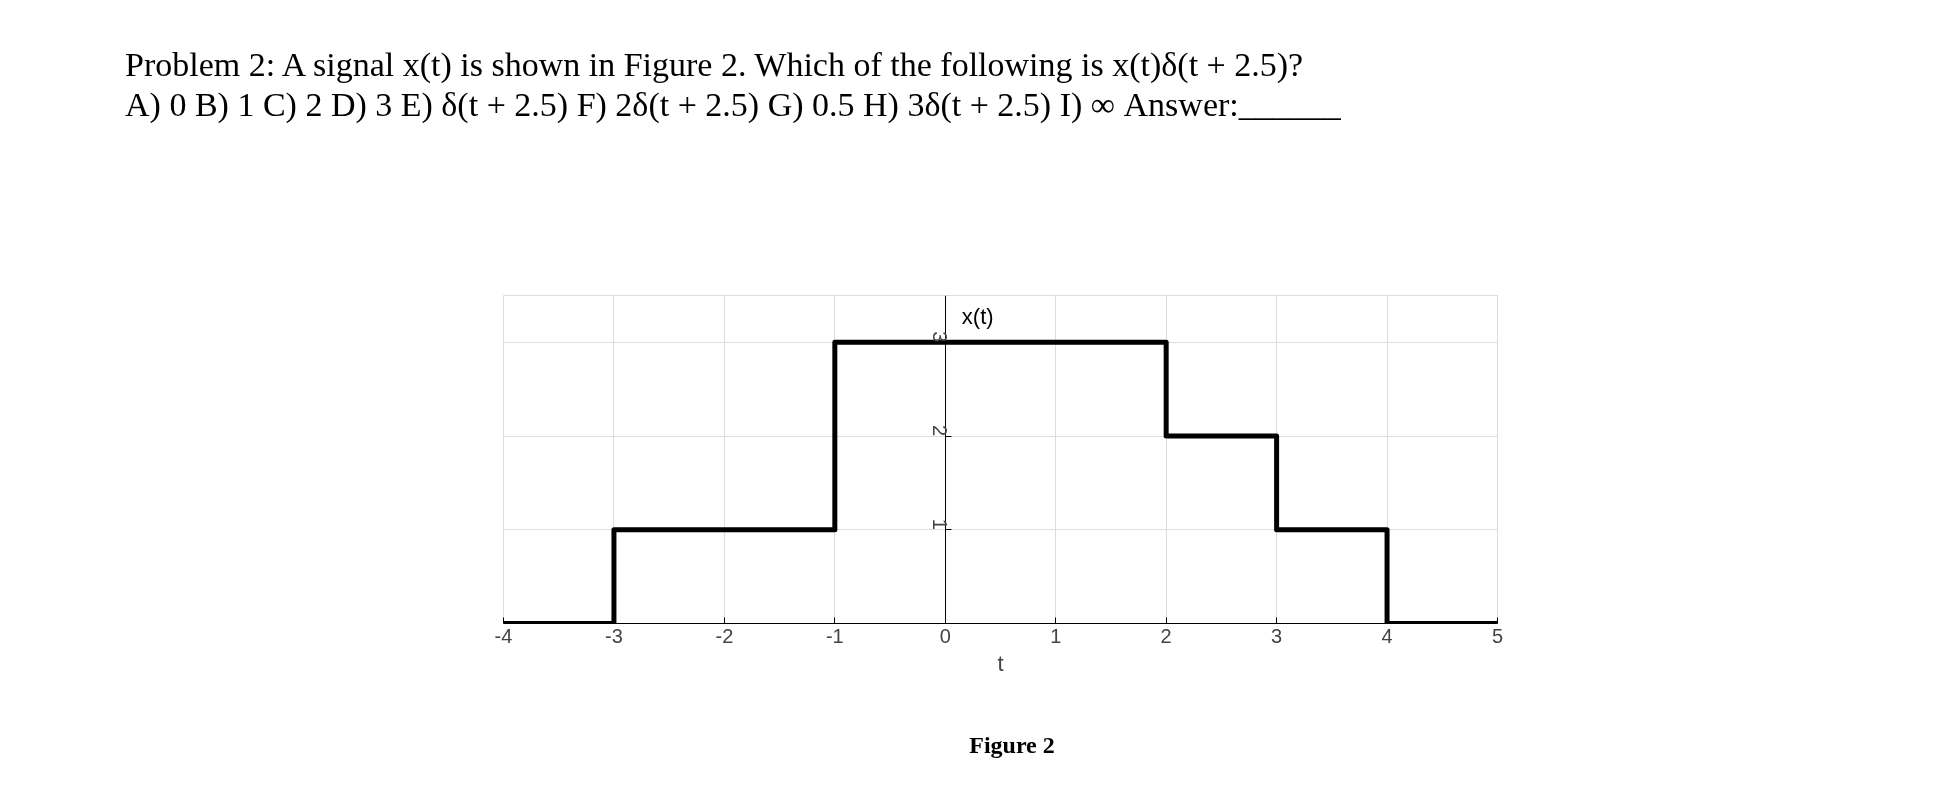 The height and width of the screenshot is (798, 1934). I want to click on chart-title: Problem 2: A signal x(t) is shown in Figure 2. Which of the following is x(t)δ(t + 2.5)?, so click(714, 64).